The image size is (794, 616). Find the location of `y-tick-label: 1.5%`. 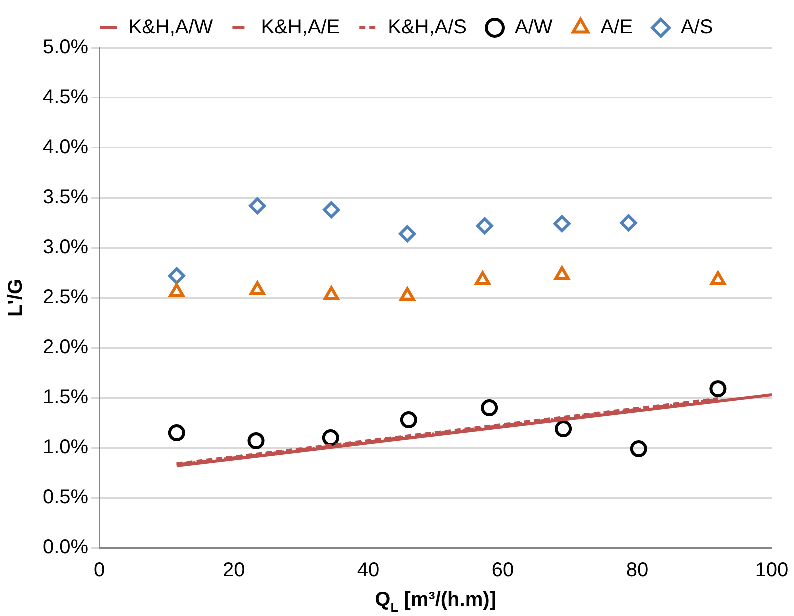

y-tick-label: 1.5% is located at coordinates (65, 397).